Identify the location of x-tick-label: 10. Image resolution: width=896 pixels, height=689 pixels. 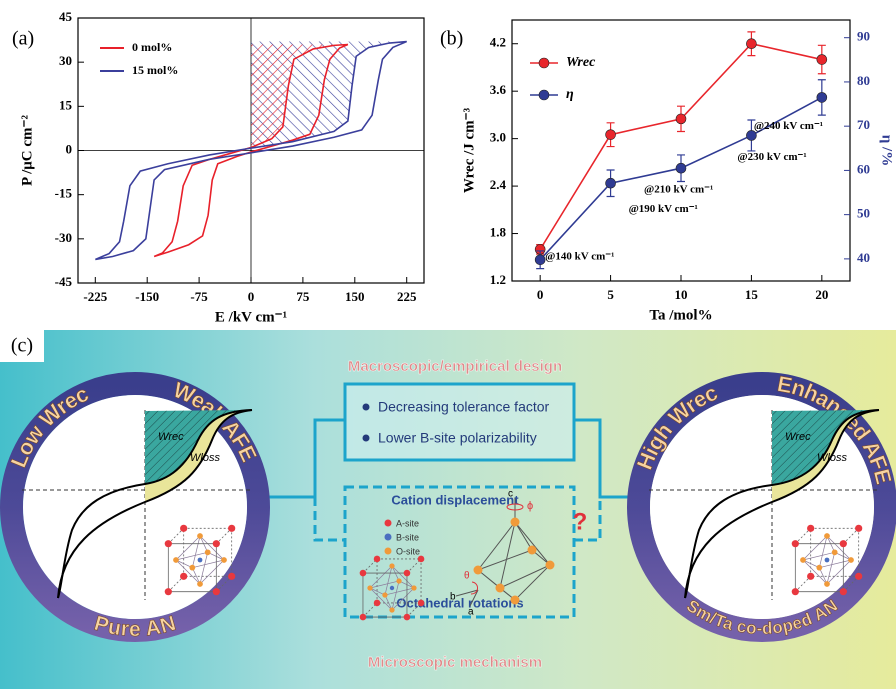
(681, 294).